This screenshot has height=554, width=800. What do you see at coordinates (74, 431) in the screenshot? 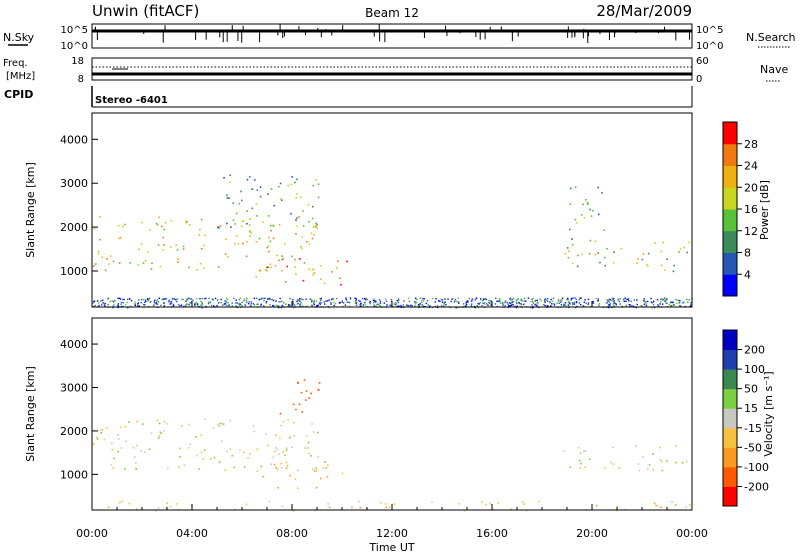
I see `y-tick-label: 2000` at bounding box center [74, 431].